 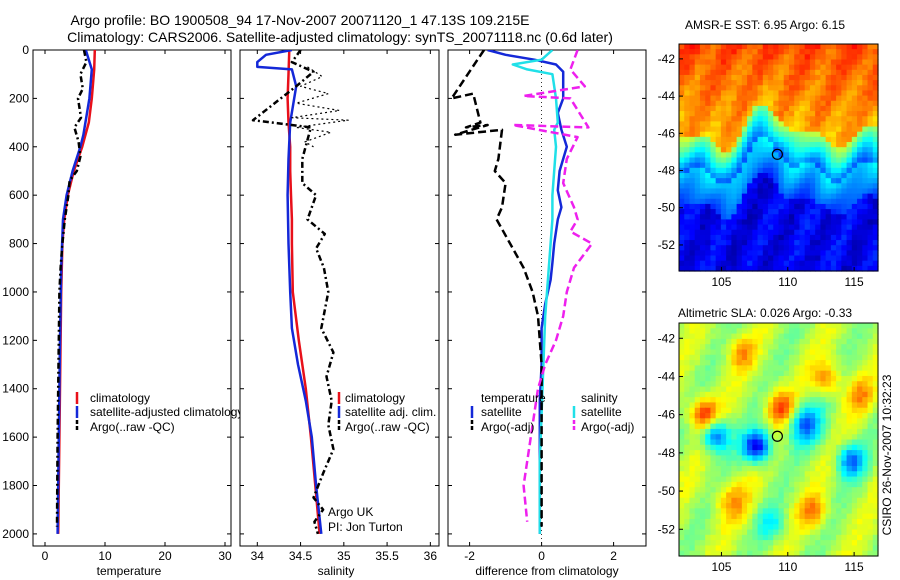 What do you see at coordinates (293, 292) in the screenshot?
I see `series-argo-raw-qc` at bounding box center [293, 292].